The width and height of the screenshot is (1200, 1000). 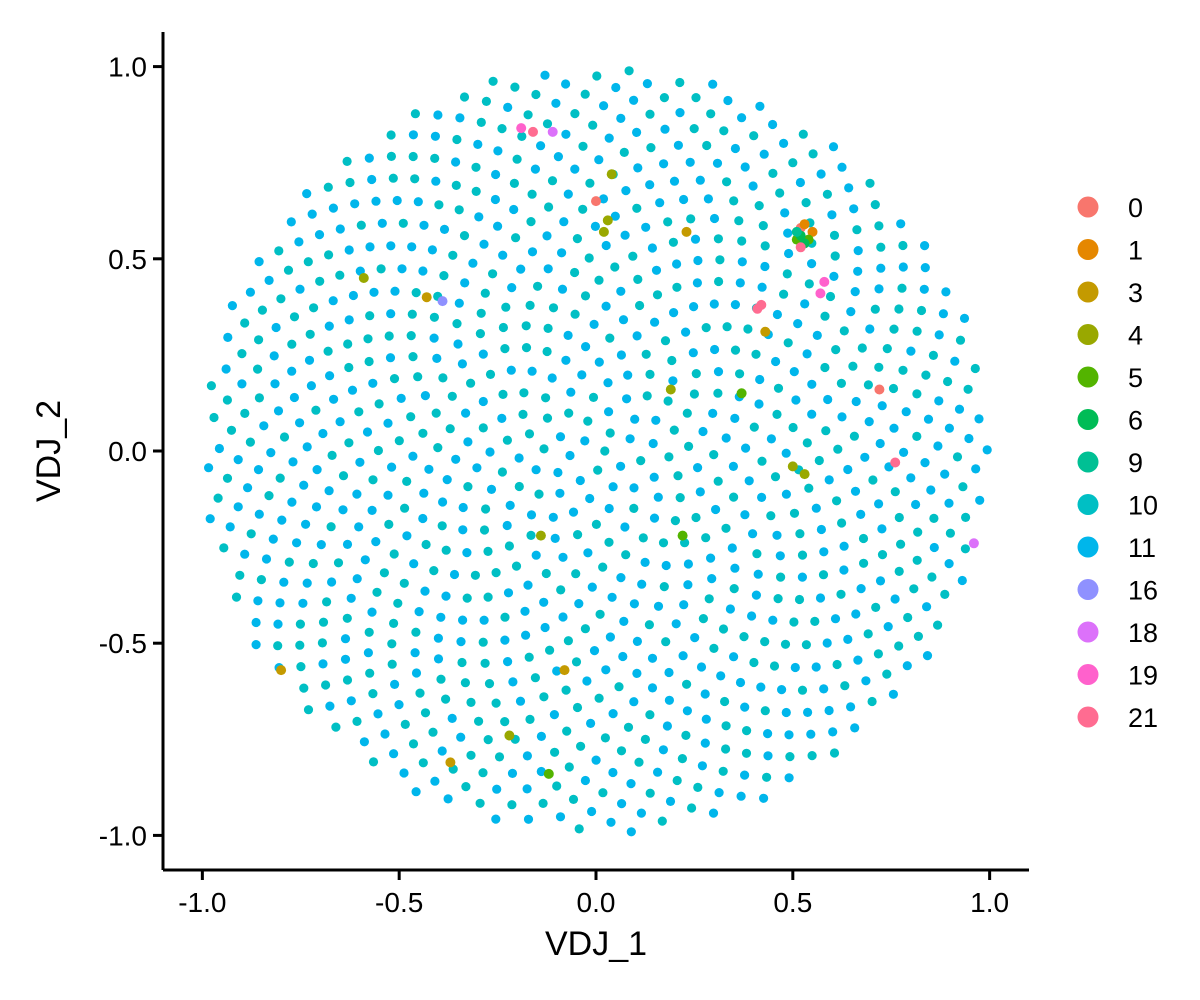 What do you see at coordinates (1135, 251) in the screenshot?
I see `legend-label-1: 1` at bounding box center [1135, 251].